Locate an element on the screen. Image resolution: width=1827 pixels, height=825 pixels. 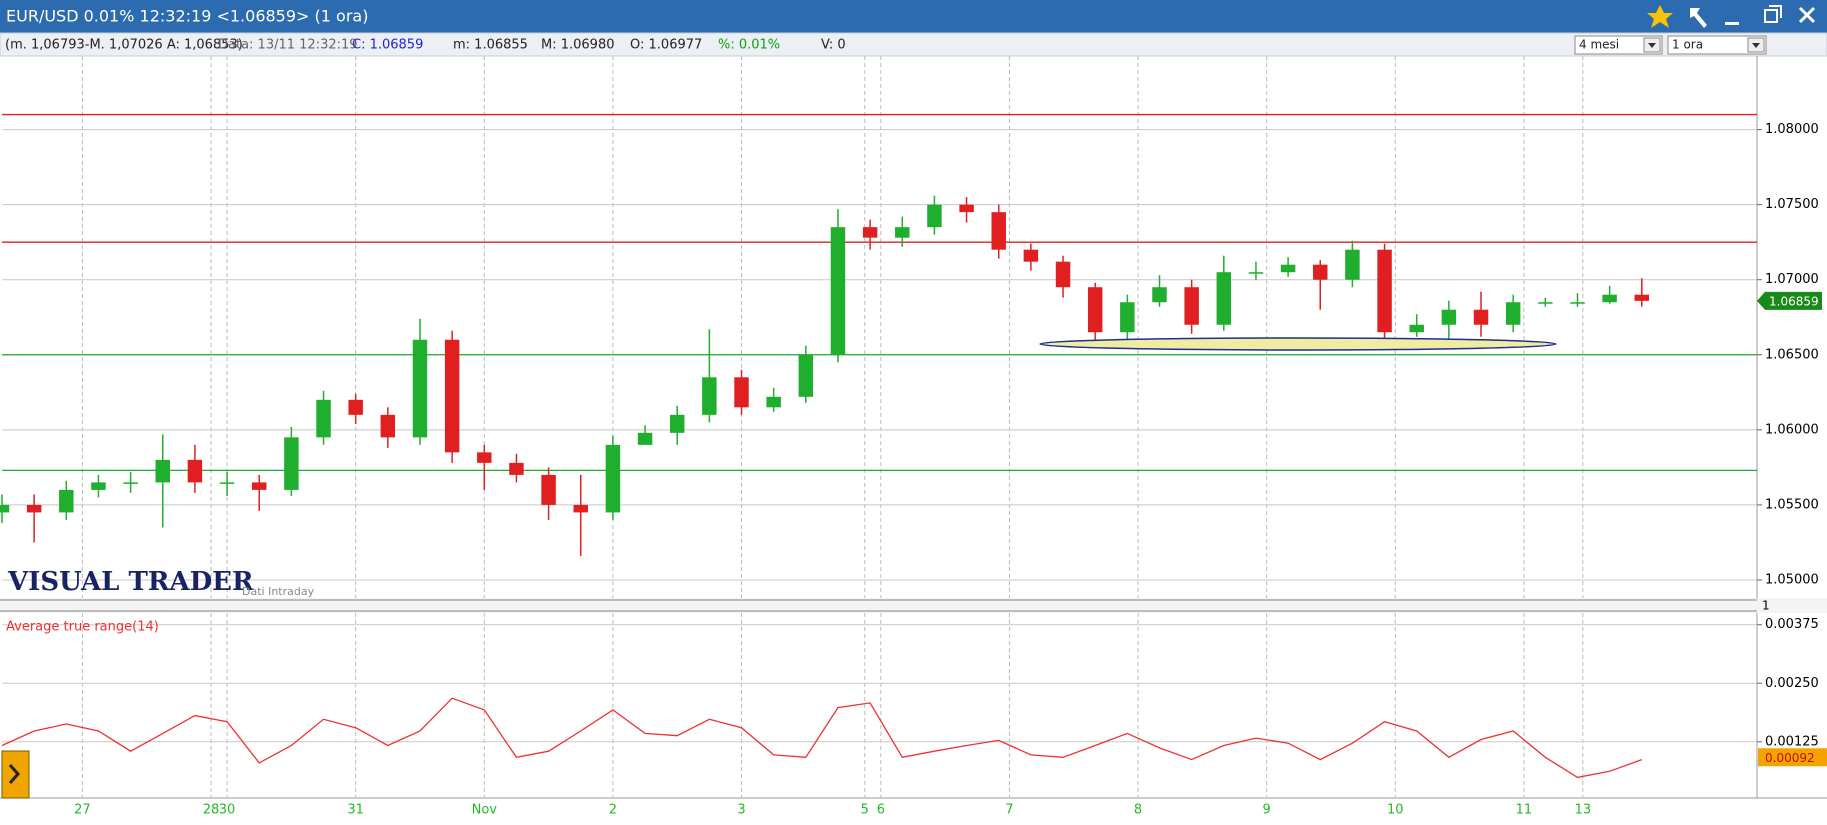
panel-toggle is located at coordinates (15, 774).